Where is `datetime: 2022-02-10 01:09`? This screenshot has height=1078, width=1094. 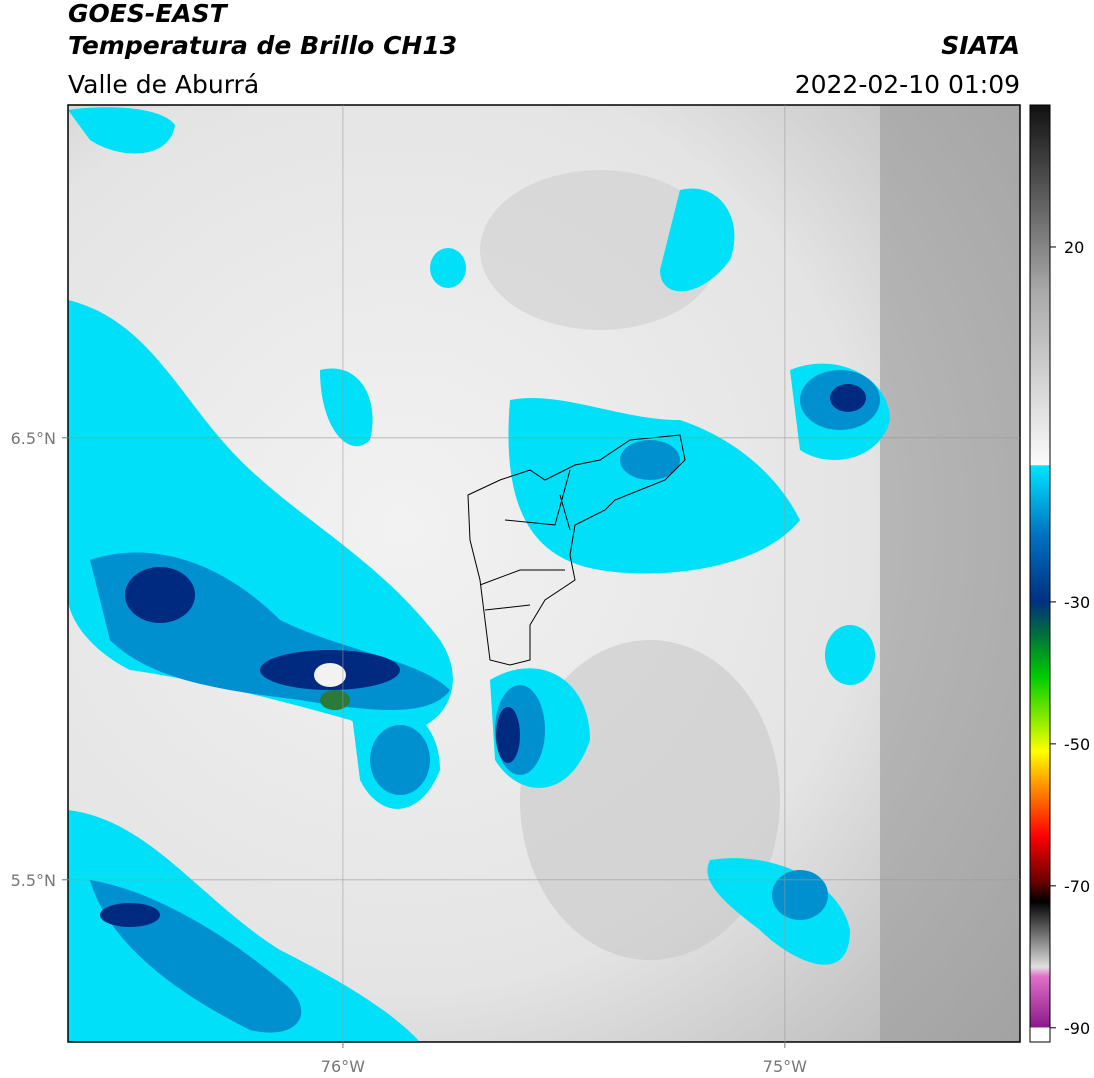 datetime: 2022-02-10 01:09 is located at coordinates (907, 84).